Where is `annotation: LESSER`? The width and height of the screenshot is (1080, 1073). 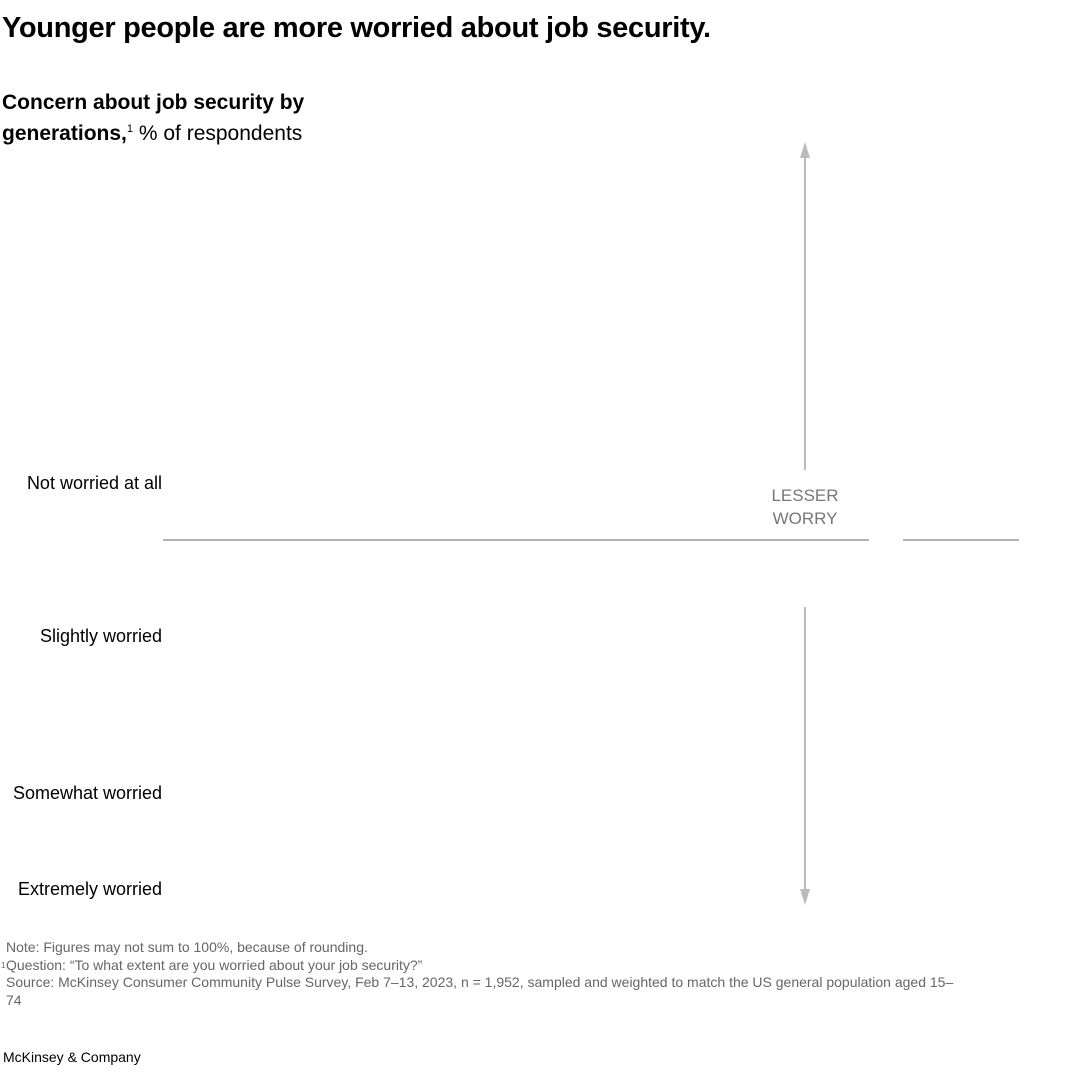 annotation: LESSER is located at coordinates (805, 495).